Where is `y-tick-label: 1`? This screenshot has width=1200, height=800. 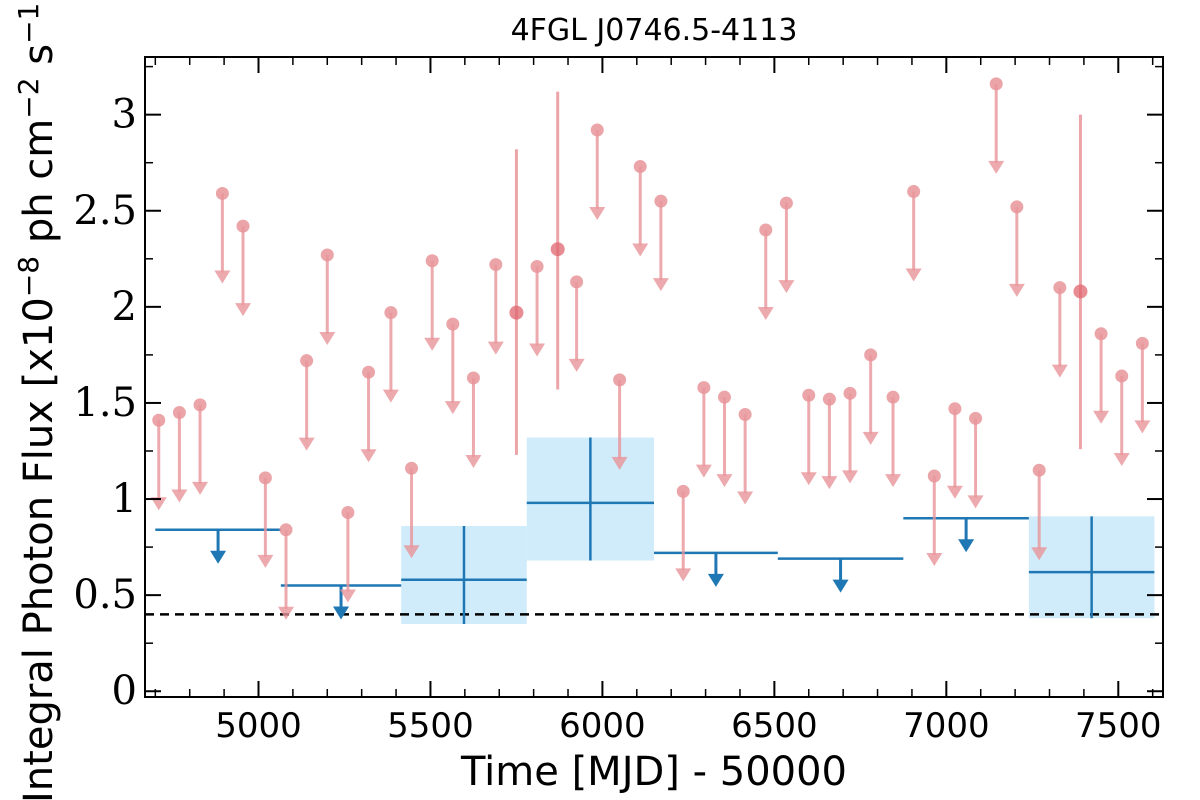 y-tick-label: 1 is located at coordinates (124, 499).